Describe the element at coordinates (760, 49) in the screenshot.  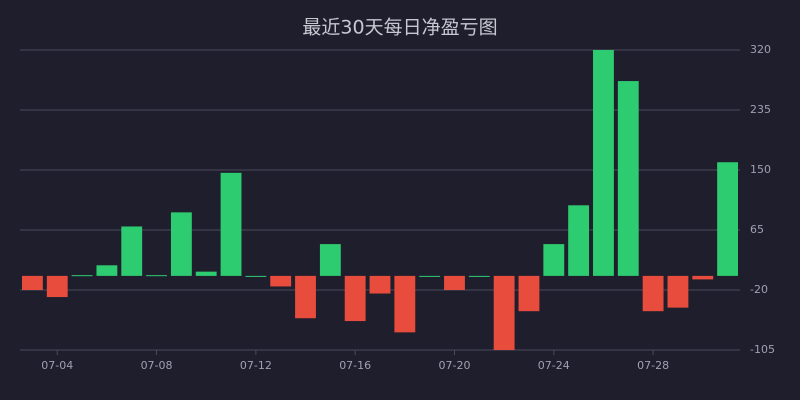
I see `y-tick-label: 320` at that location.